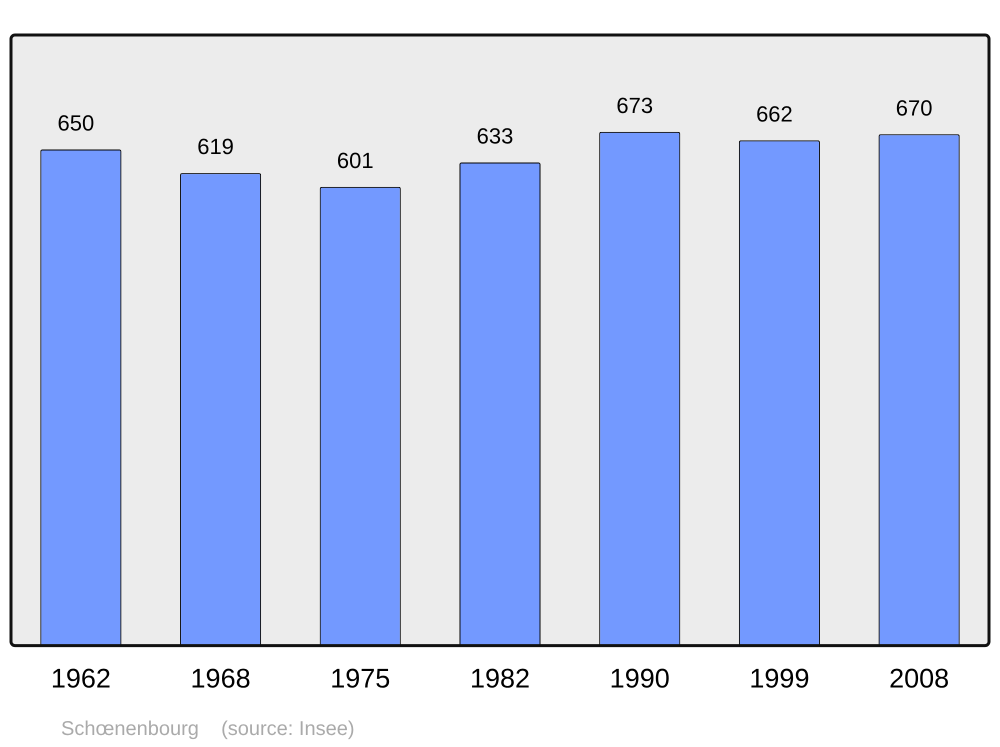 The width and height of the screenshot is (1000, 747). I want to click on x-tick-label: 1982, so click(500, 678).